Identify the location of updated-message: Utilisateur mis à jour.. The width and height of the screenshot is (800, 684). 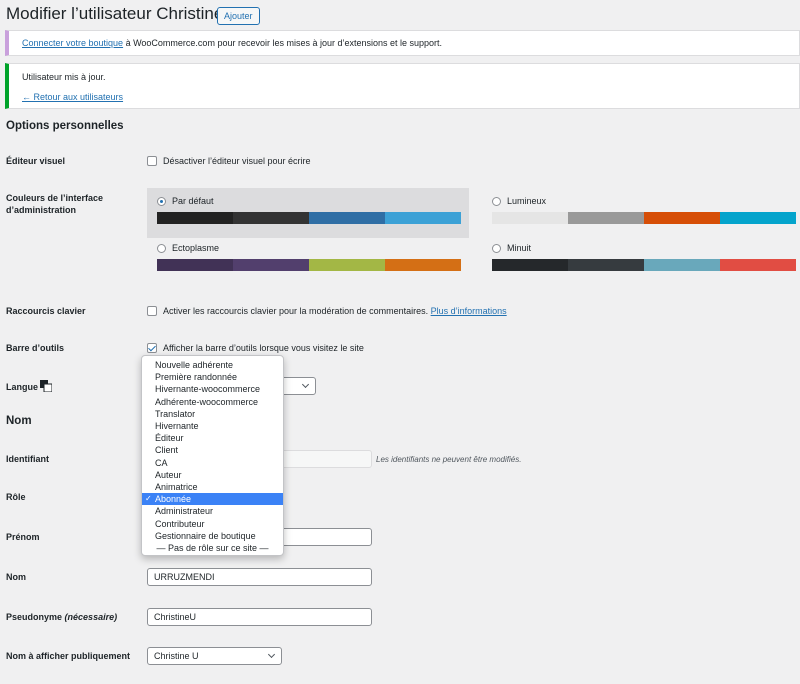
(64, 77).